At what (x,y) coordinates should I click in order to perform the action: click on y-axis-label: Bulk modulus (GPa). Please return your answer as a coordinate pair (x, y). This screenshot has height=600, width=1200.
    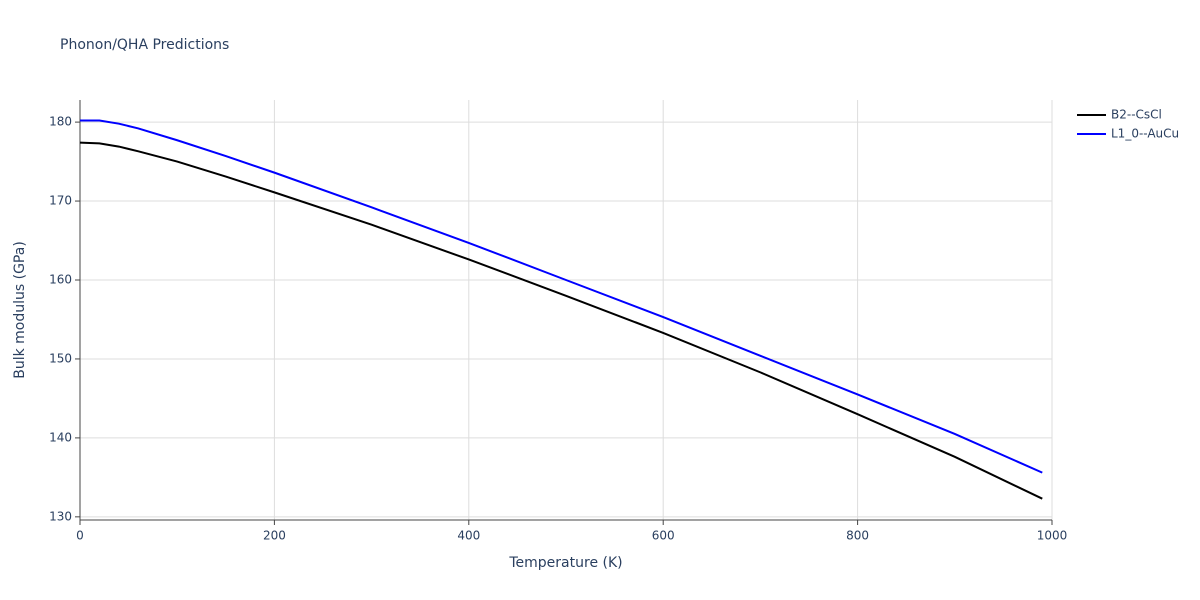
    Looking at the image, I should click on (20, 310).